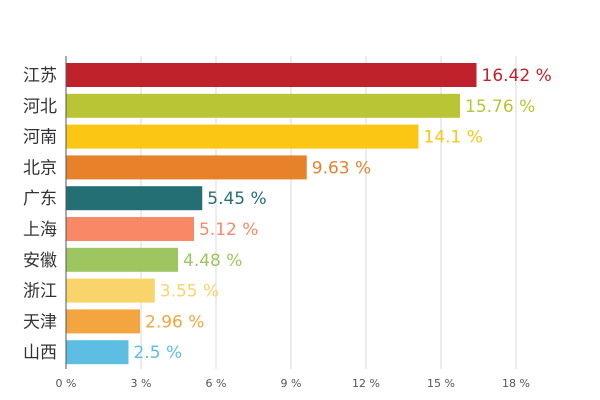 The width and height of the screenshot is (600, 400). What do you see at coordinates (174, 322) in the screenshot?
I see `value-label: 2.96 %` at bounding box center [174, 322].